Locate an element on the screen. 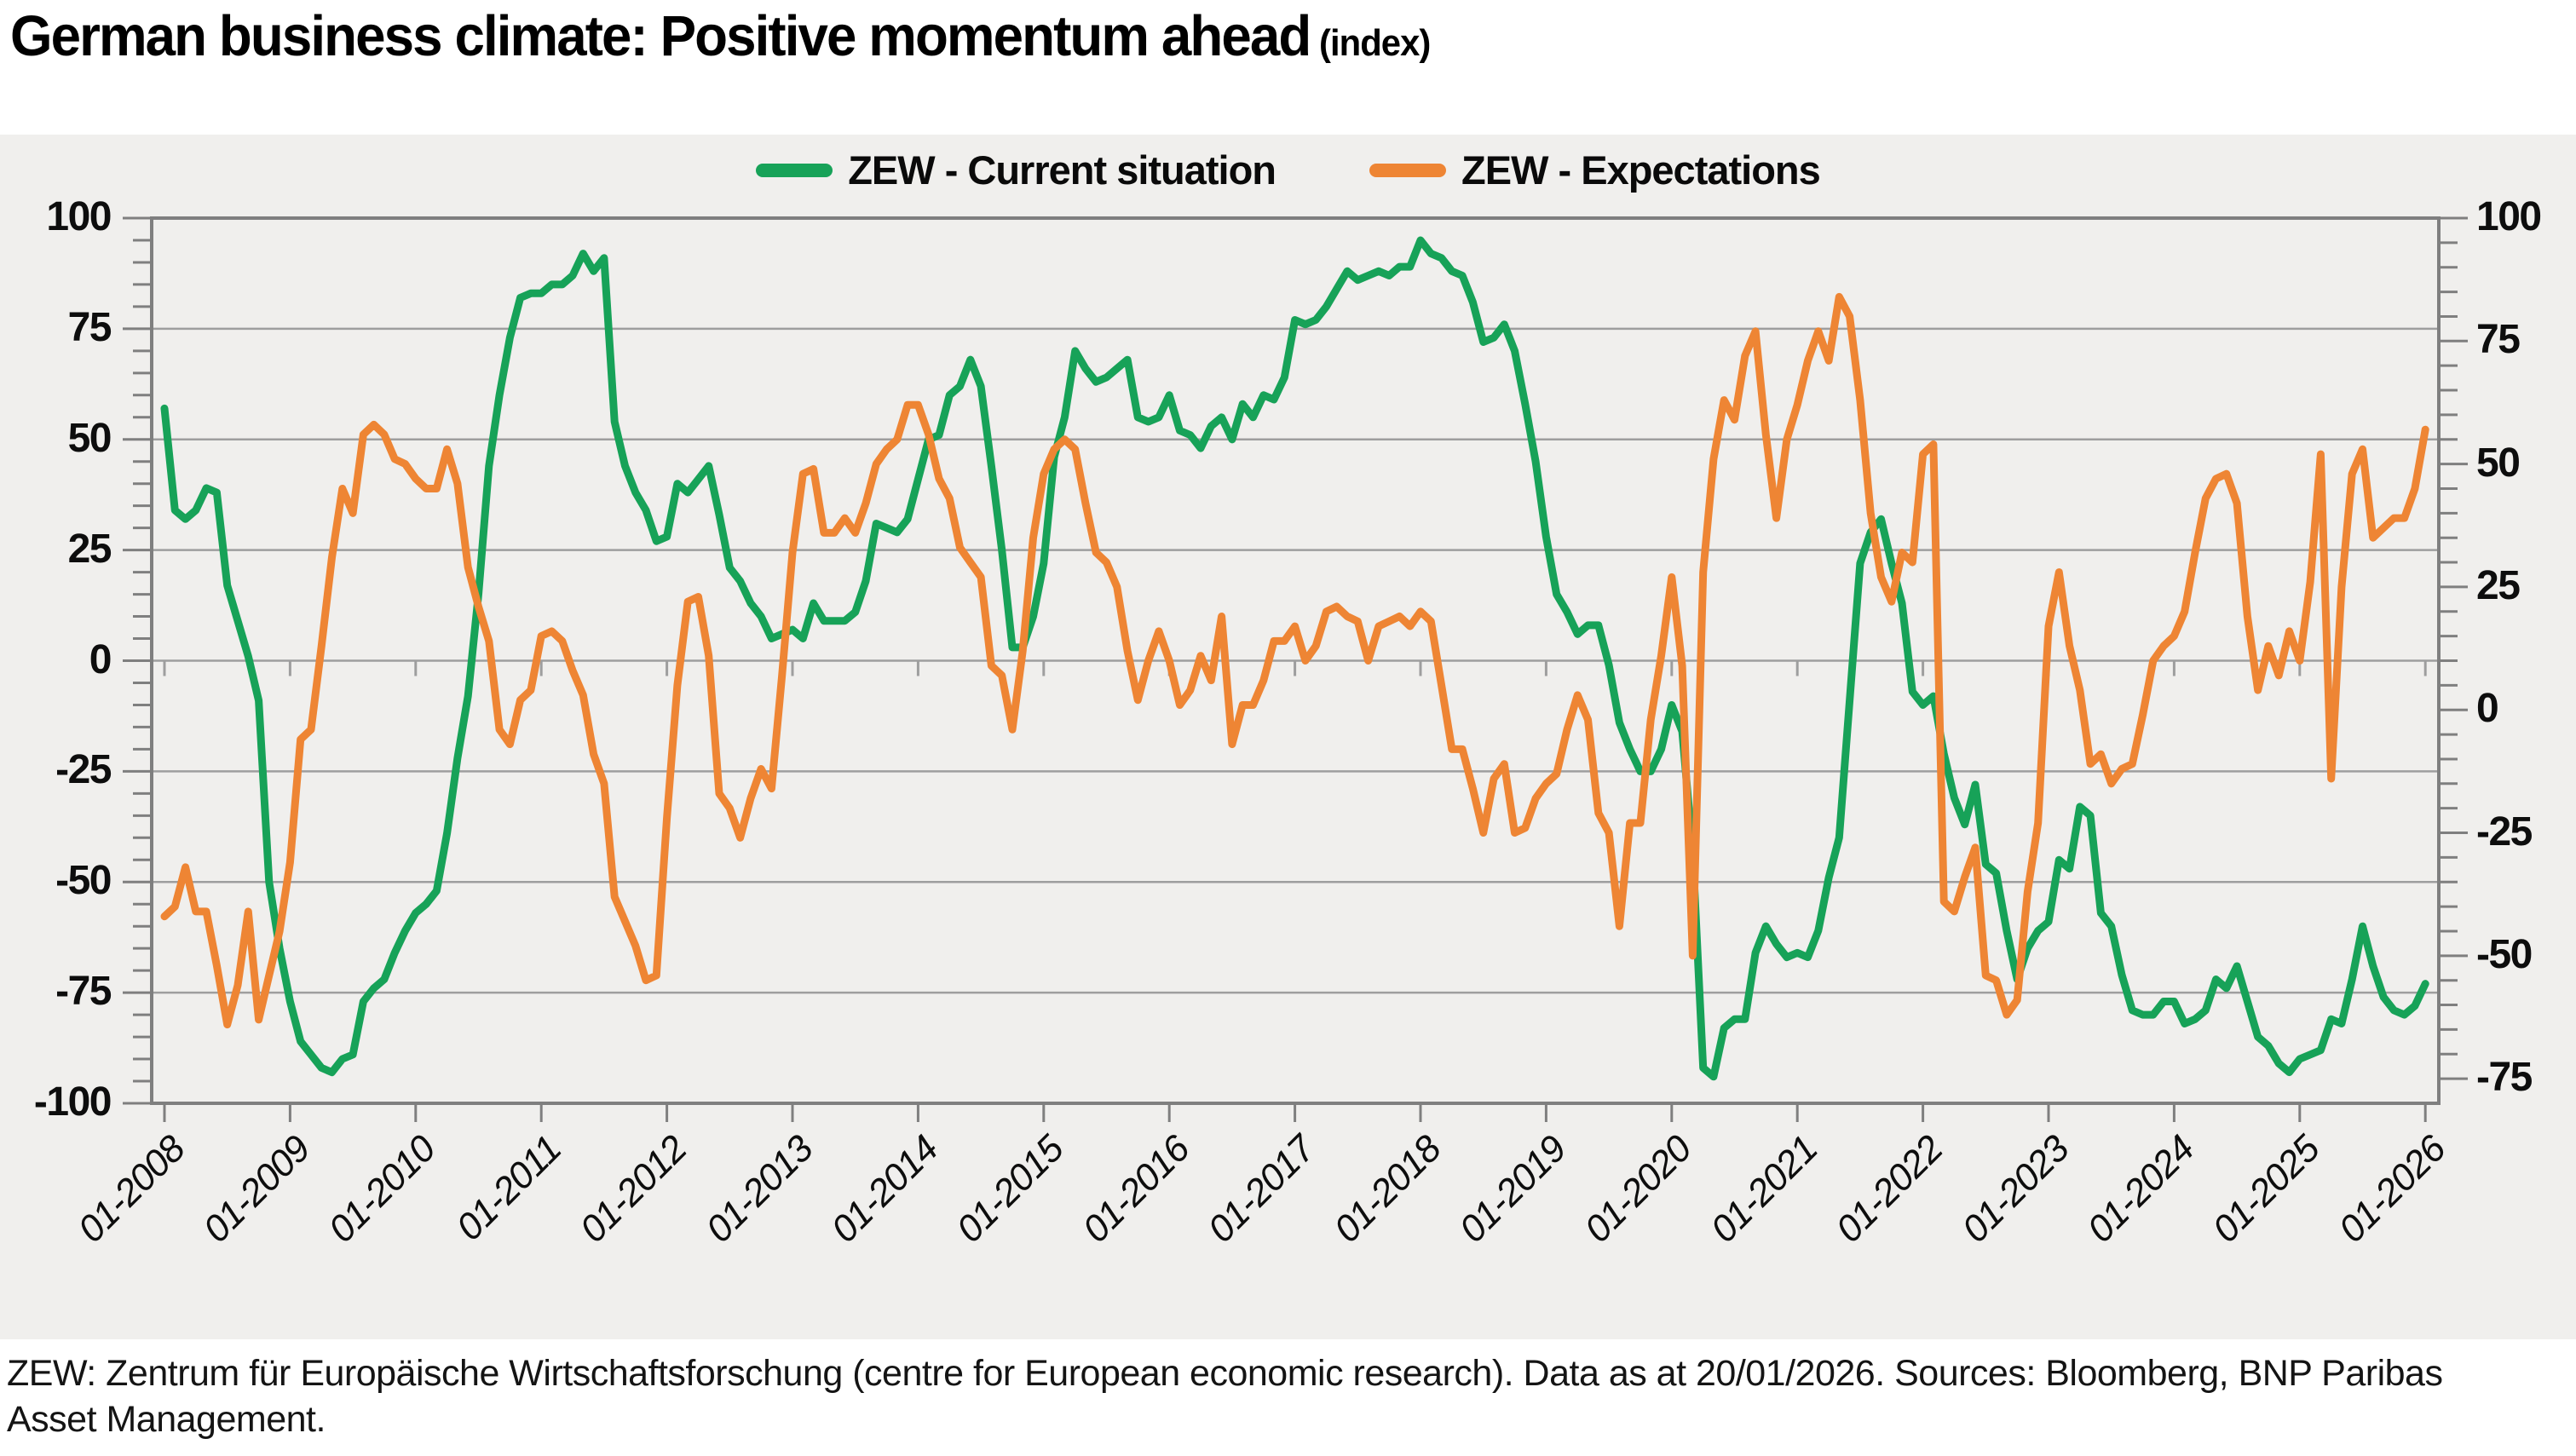  left-axis-label-50: 50 is located at coordinates (89, 438).